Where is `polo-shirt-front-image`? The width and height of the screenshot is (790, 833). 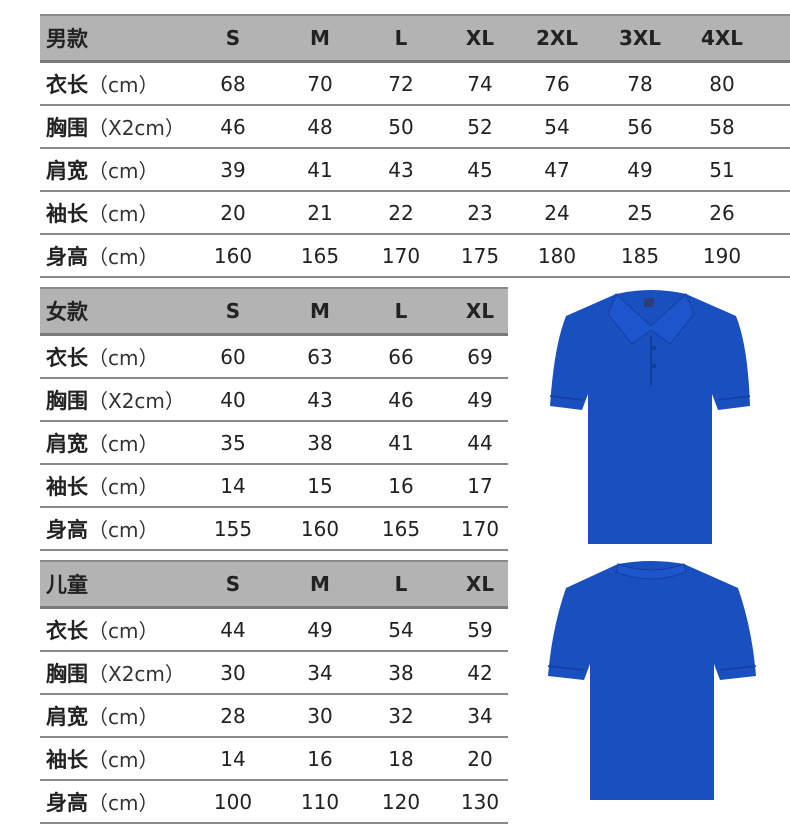 polo-shirt-front-image is located at coordinates (650, 417).